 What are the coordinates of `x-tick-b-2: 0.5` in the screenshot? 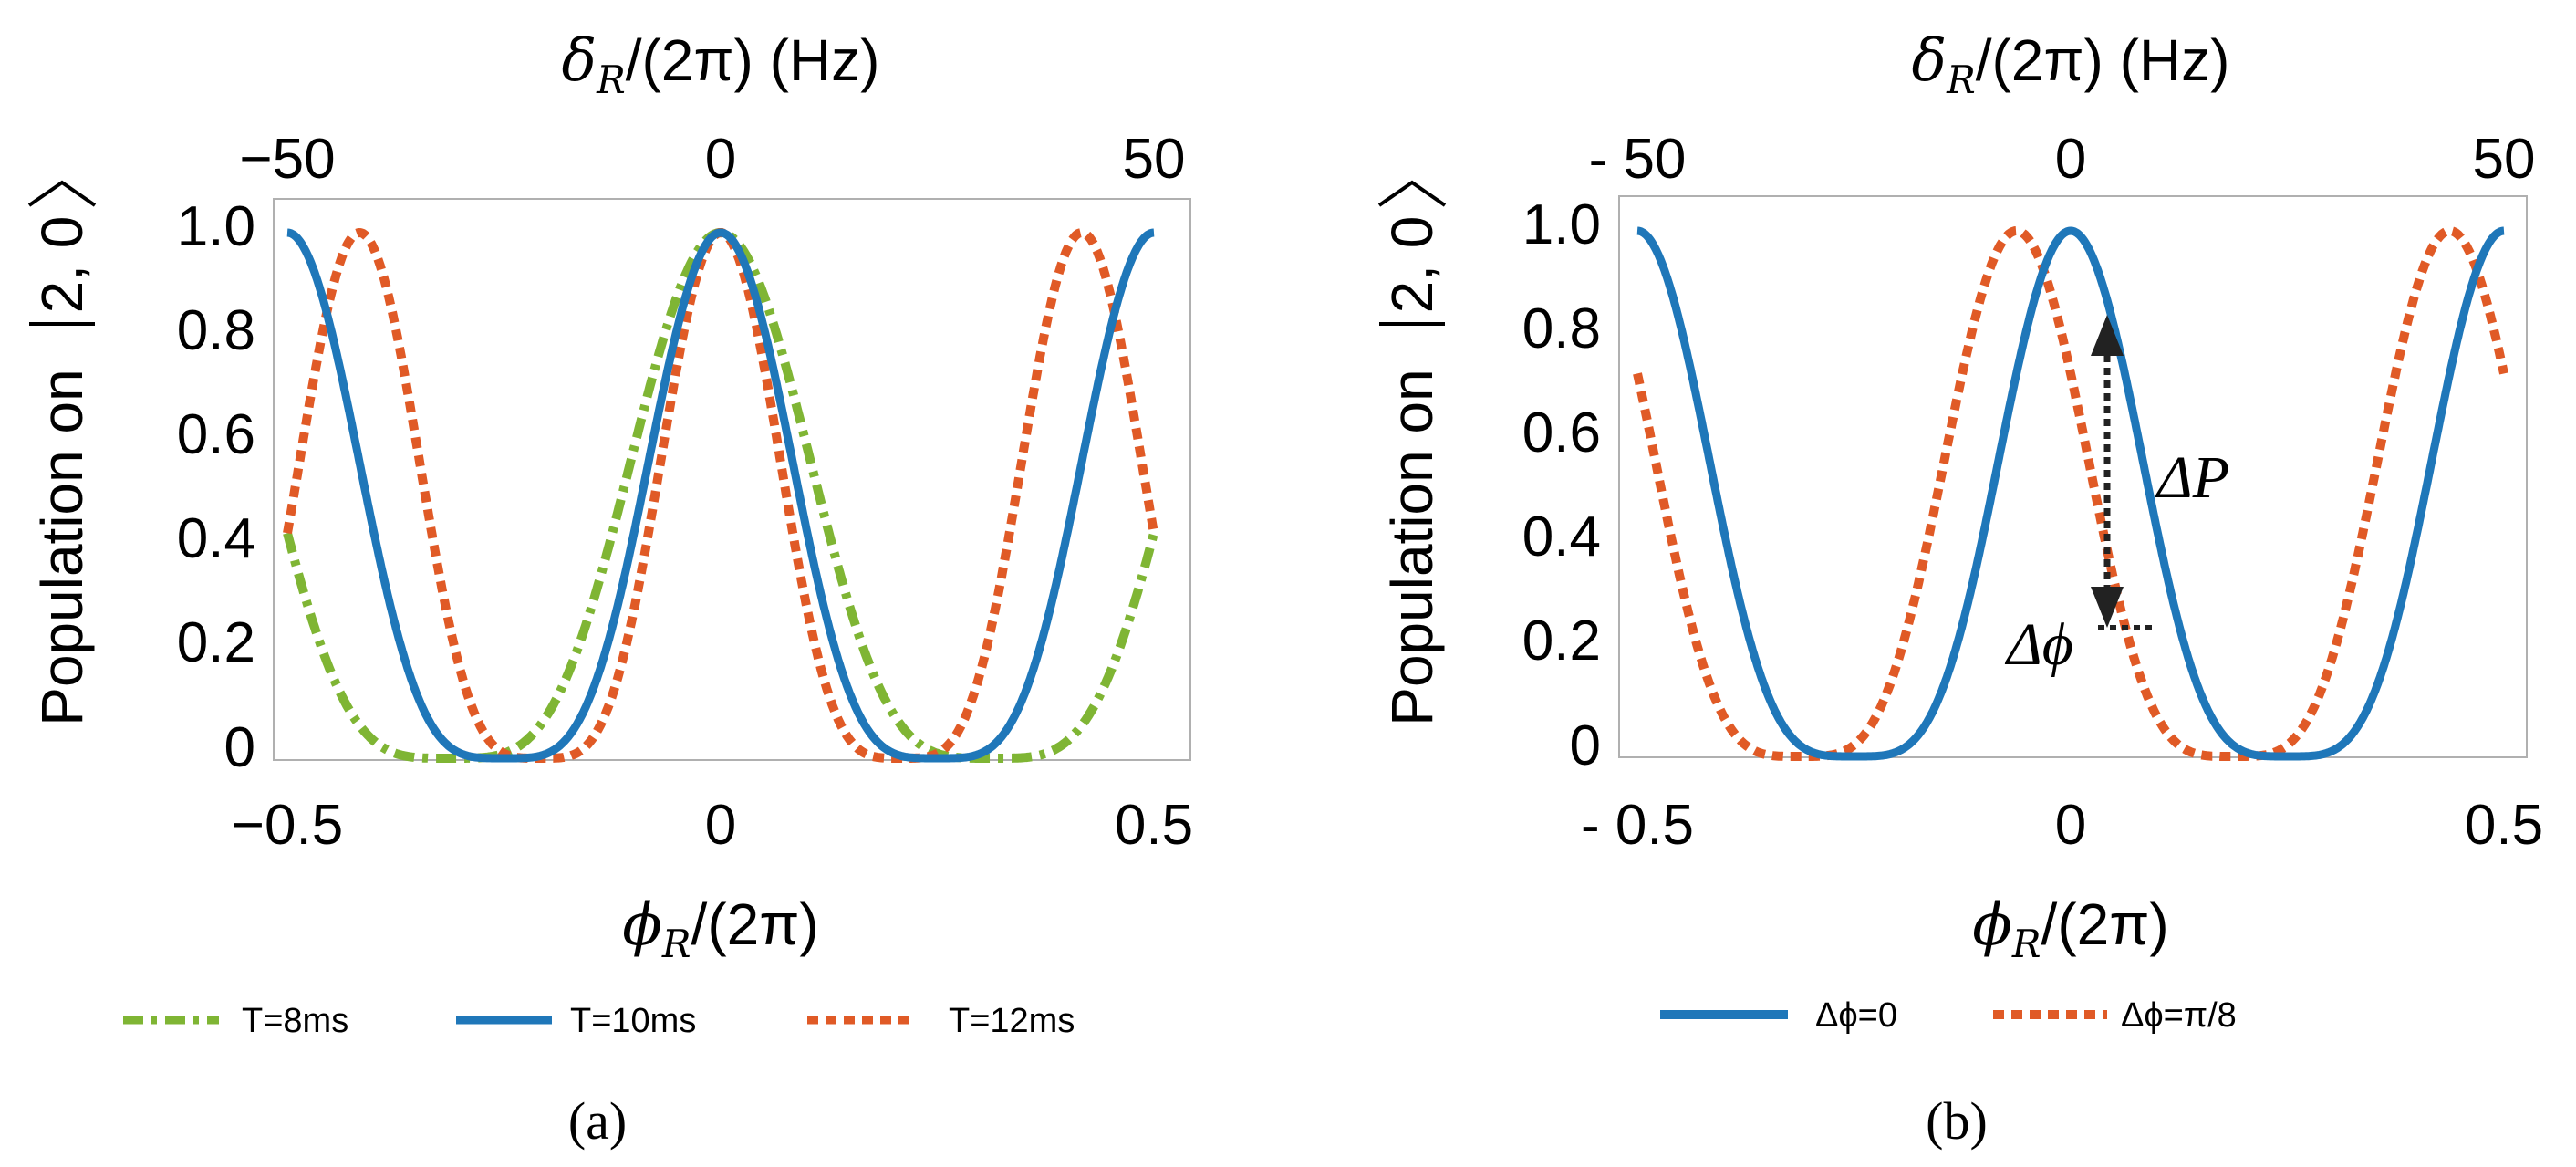 It's located at (2504, 825).